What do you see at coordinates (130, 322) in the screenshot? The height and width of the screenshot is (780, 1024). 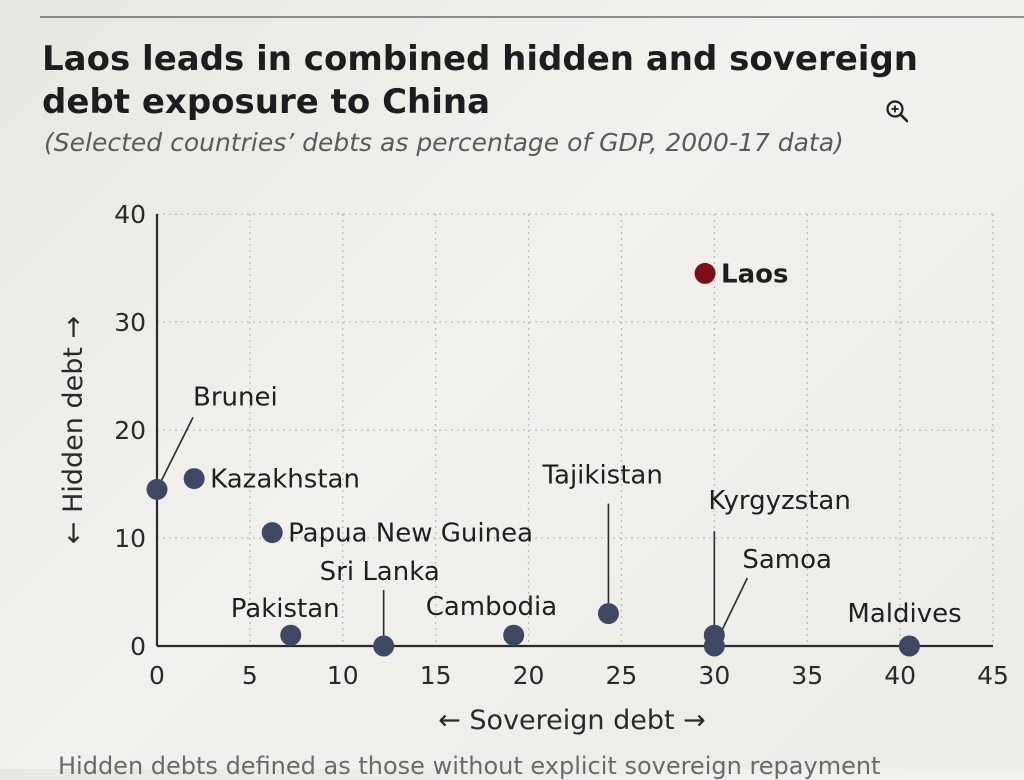 I see `y-tick-label: 30` at bounding box center [130, 322].